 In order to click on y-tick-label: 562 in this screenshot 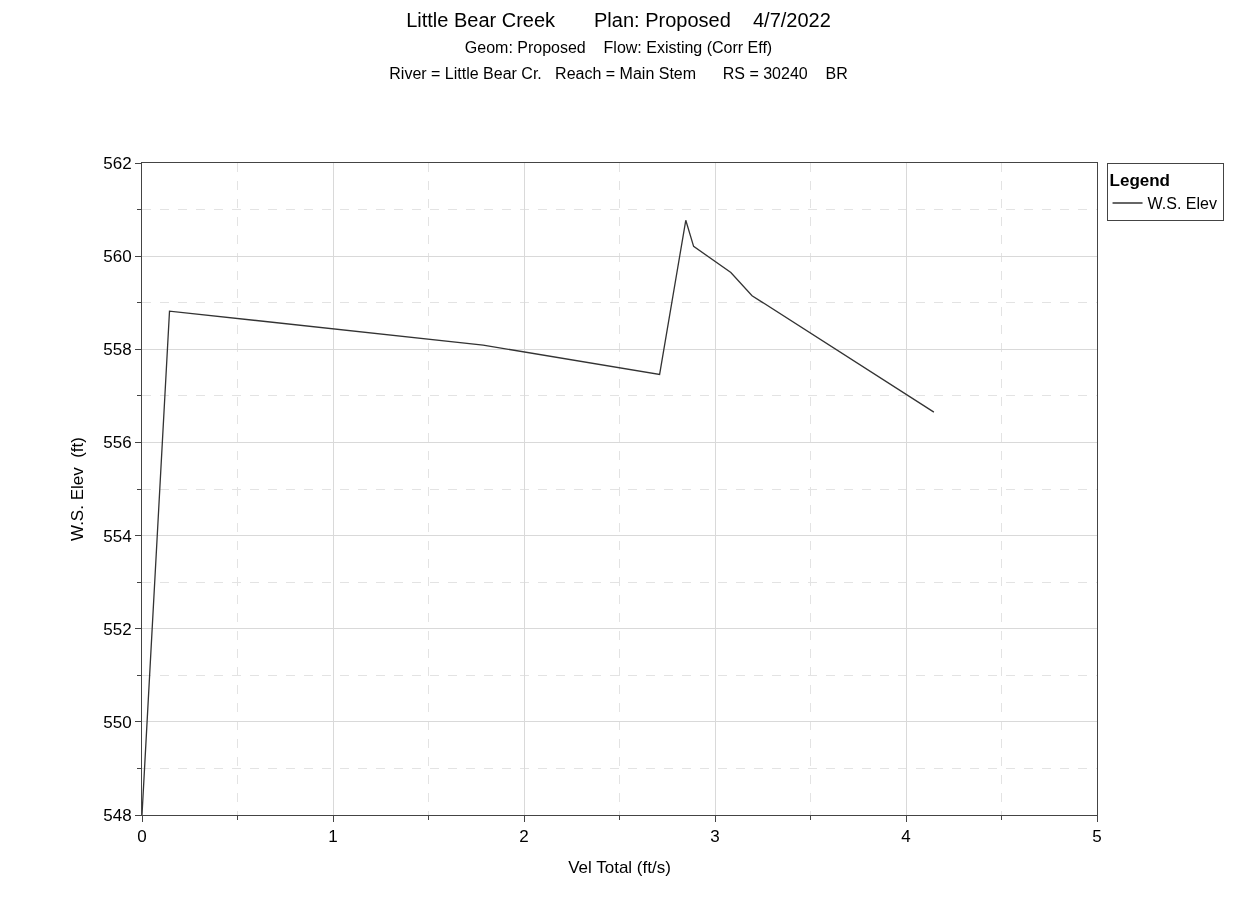, I will do `click(117, 163)`.